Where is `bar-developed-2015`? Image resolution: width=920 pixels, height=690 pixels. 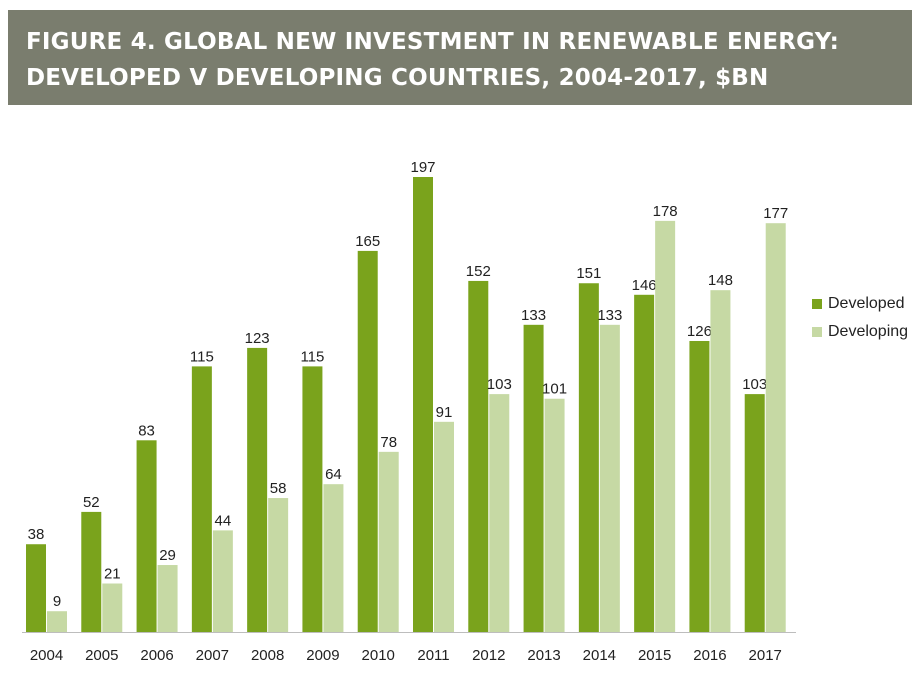
bar-developed-2015 is located at coordinates (644, 463).